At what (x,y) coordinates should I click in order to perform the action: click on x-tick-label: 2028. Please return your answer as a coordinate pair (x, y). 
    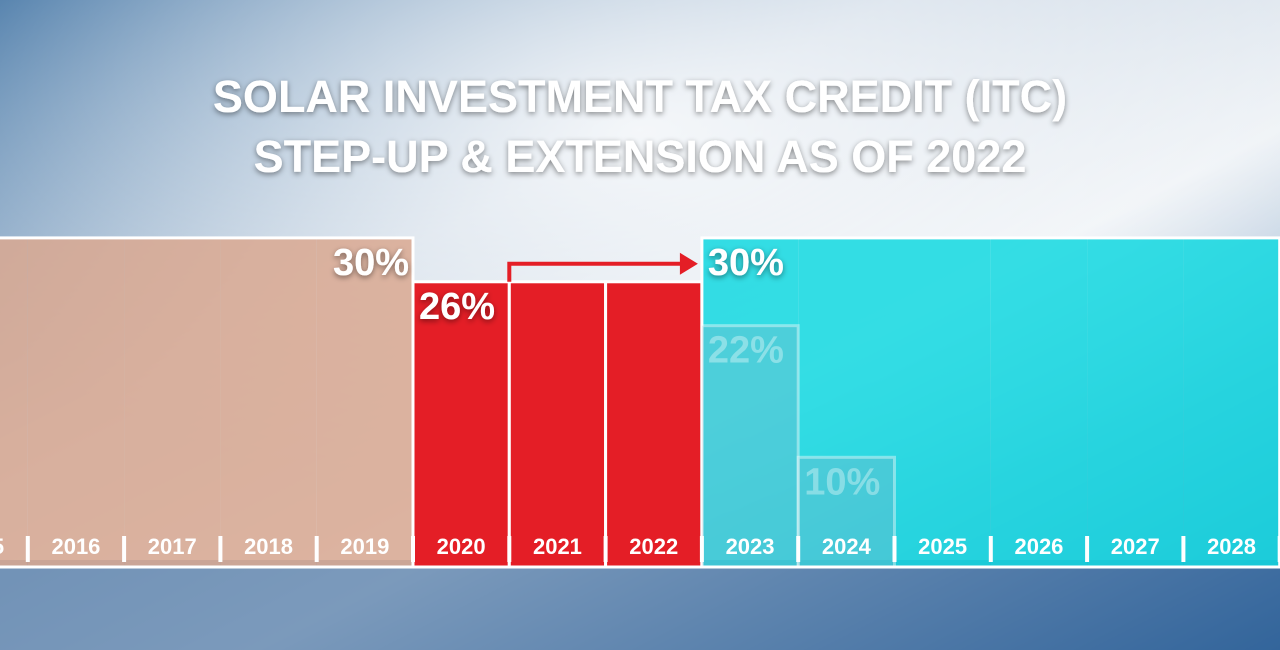
    Looking at the image, I should click on (1231, 546).